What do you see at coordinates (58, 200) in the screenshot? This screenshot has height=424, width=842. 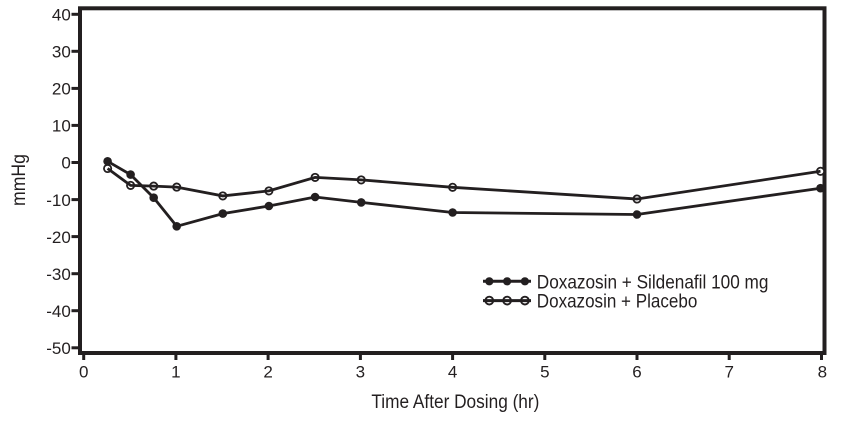 I see `svg-text: -10` at bounding box center [58, 200].